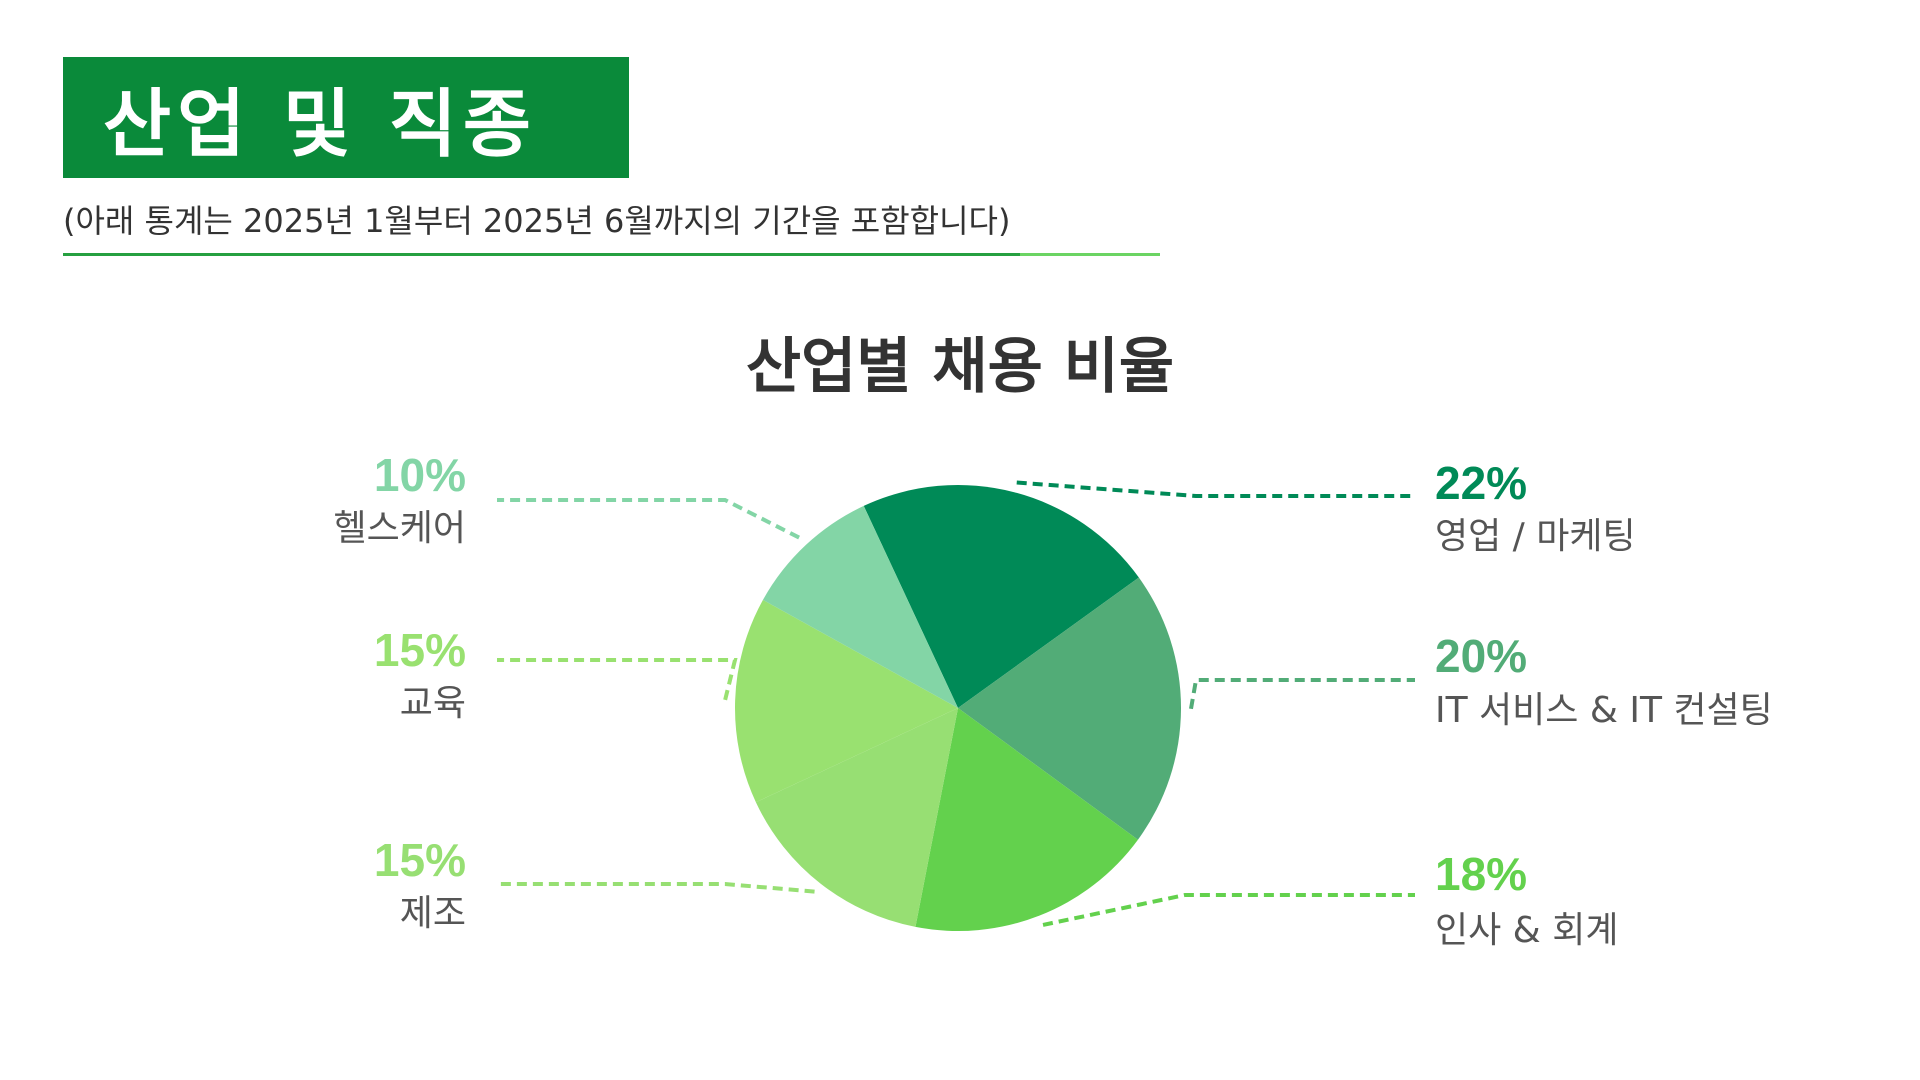 This screenshot has width=1920, height=1080. I want to click on subtitle-rule-dark, so click(541, 254).